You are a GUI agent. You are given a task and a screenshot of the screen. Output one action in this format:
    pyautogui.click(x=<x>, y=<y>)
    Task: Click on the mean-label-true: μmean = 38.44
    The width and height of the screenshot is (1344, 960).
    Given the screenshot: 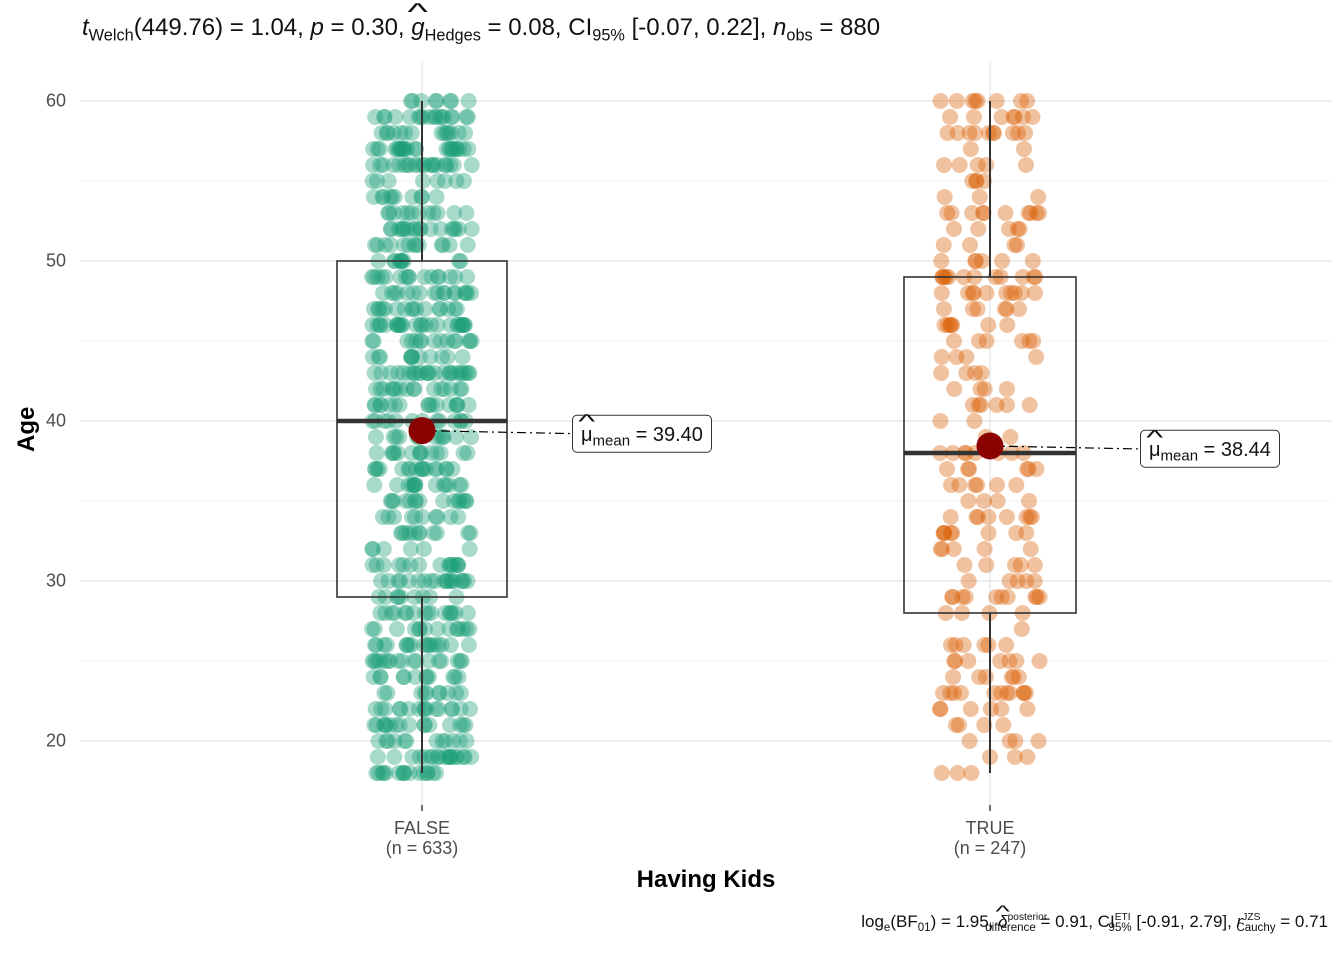 What is the action you would take?
    pyautogui.click(x=1210, y=449)
    